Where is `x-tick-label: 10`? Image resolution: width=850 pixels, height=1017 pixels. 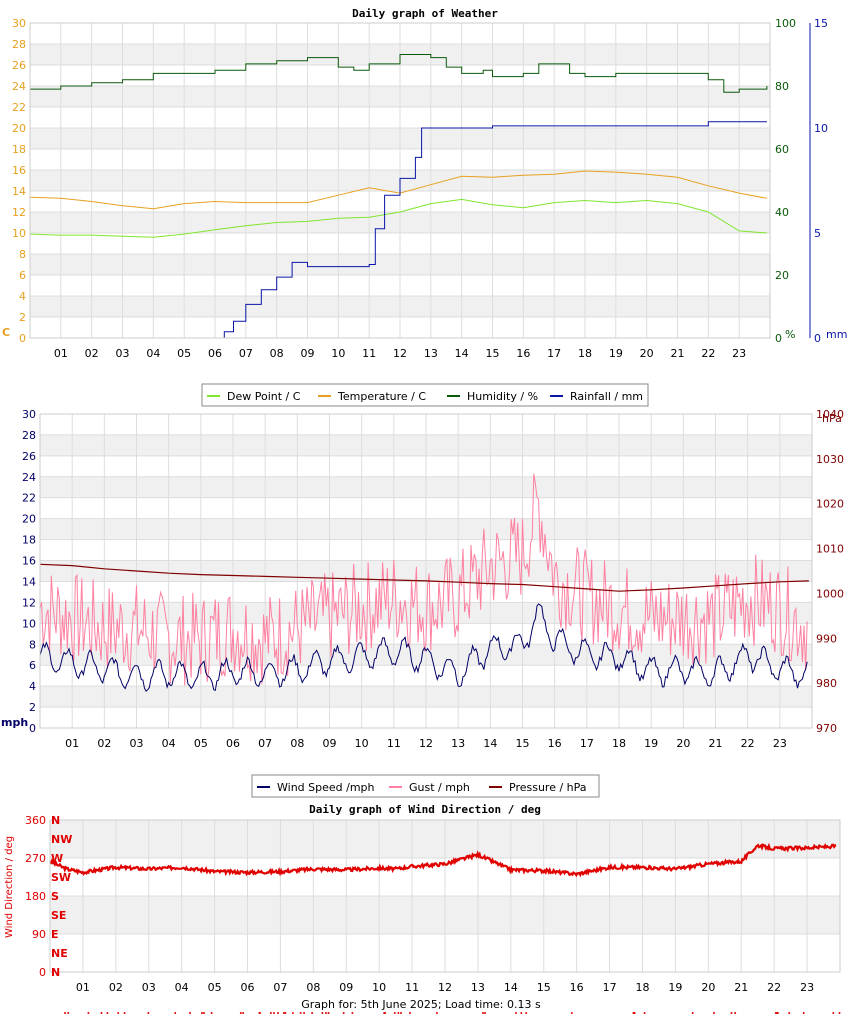
x-tick-label: 10 is located at coordinates (362, 743).